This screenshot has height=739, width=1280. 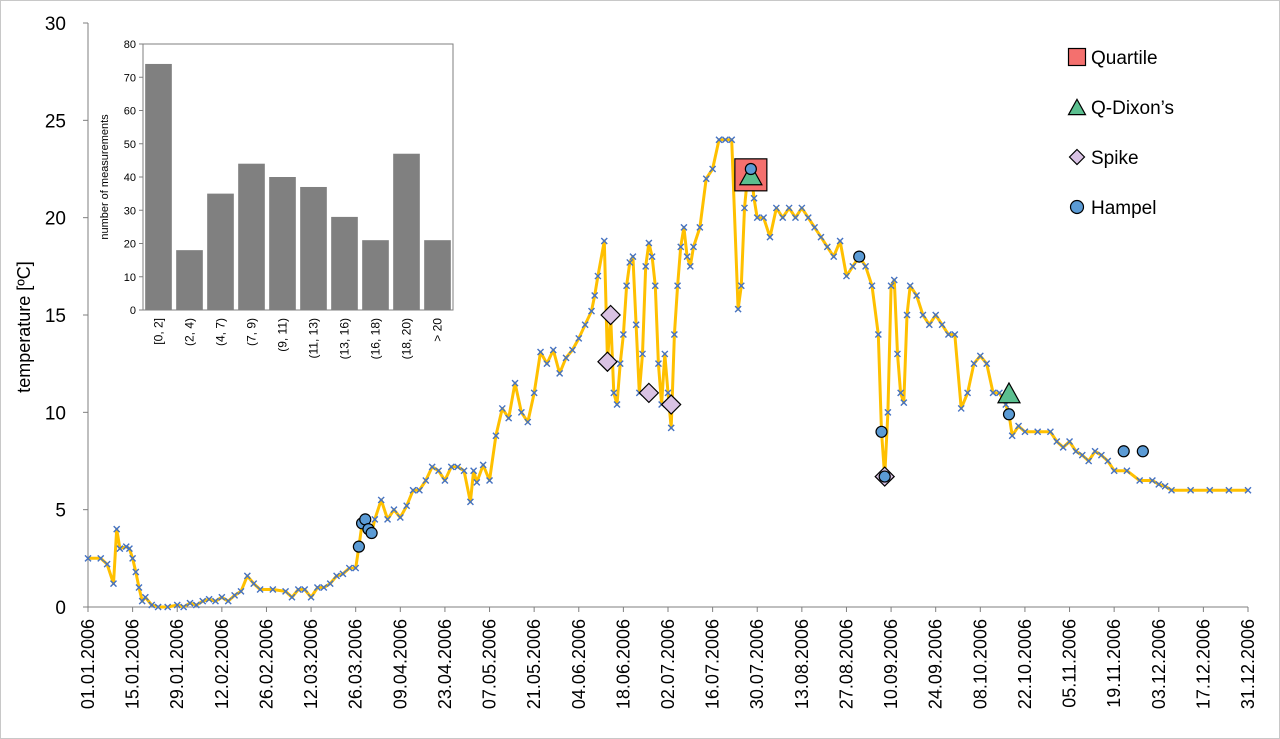 What do you see at coordinates (668, 664) in the screenshot?
I see `x-tick-label: 02.07.2006` at bounding box center [668, 664].